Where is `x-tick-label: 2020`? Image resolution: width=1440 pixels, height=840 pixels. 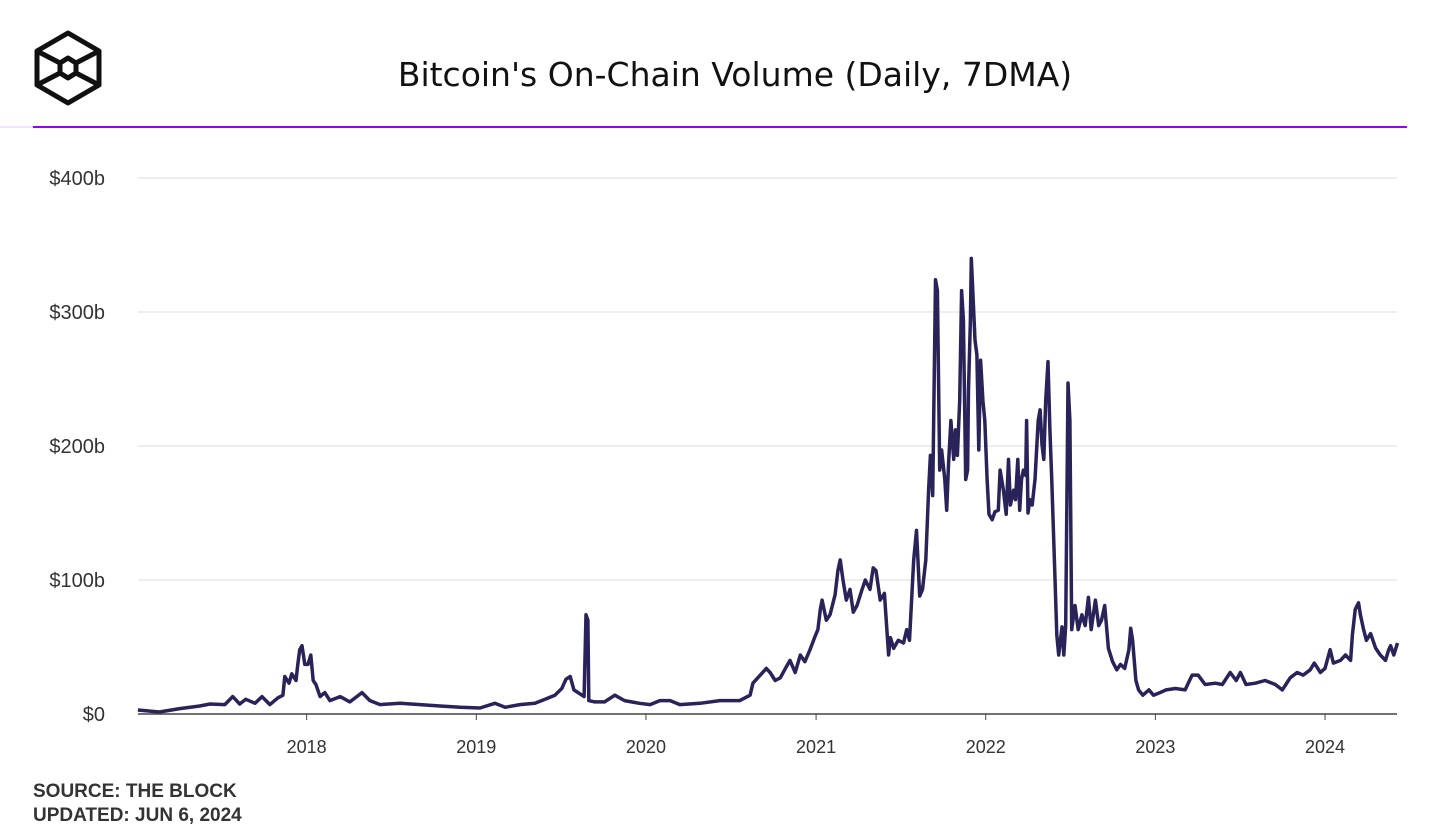 x-tick-label: 2020 is located at coordinates (646, 747).